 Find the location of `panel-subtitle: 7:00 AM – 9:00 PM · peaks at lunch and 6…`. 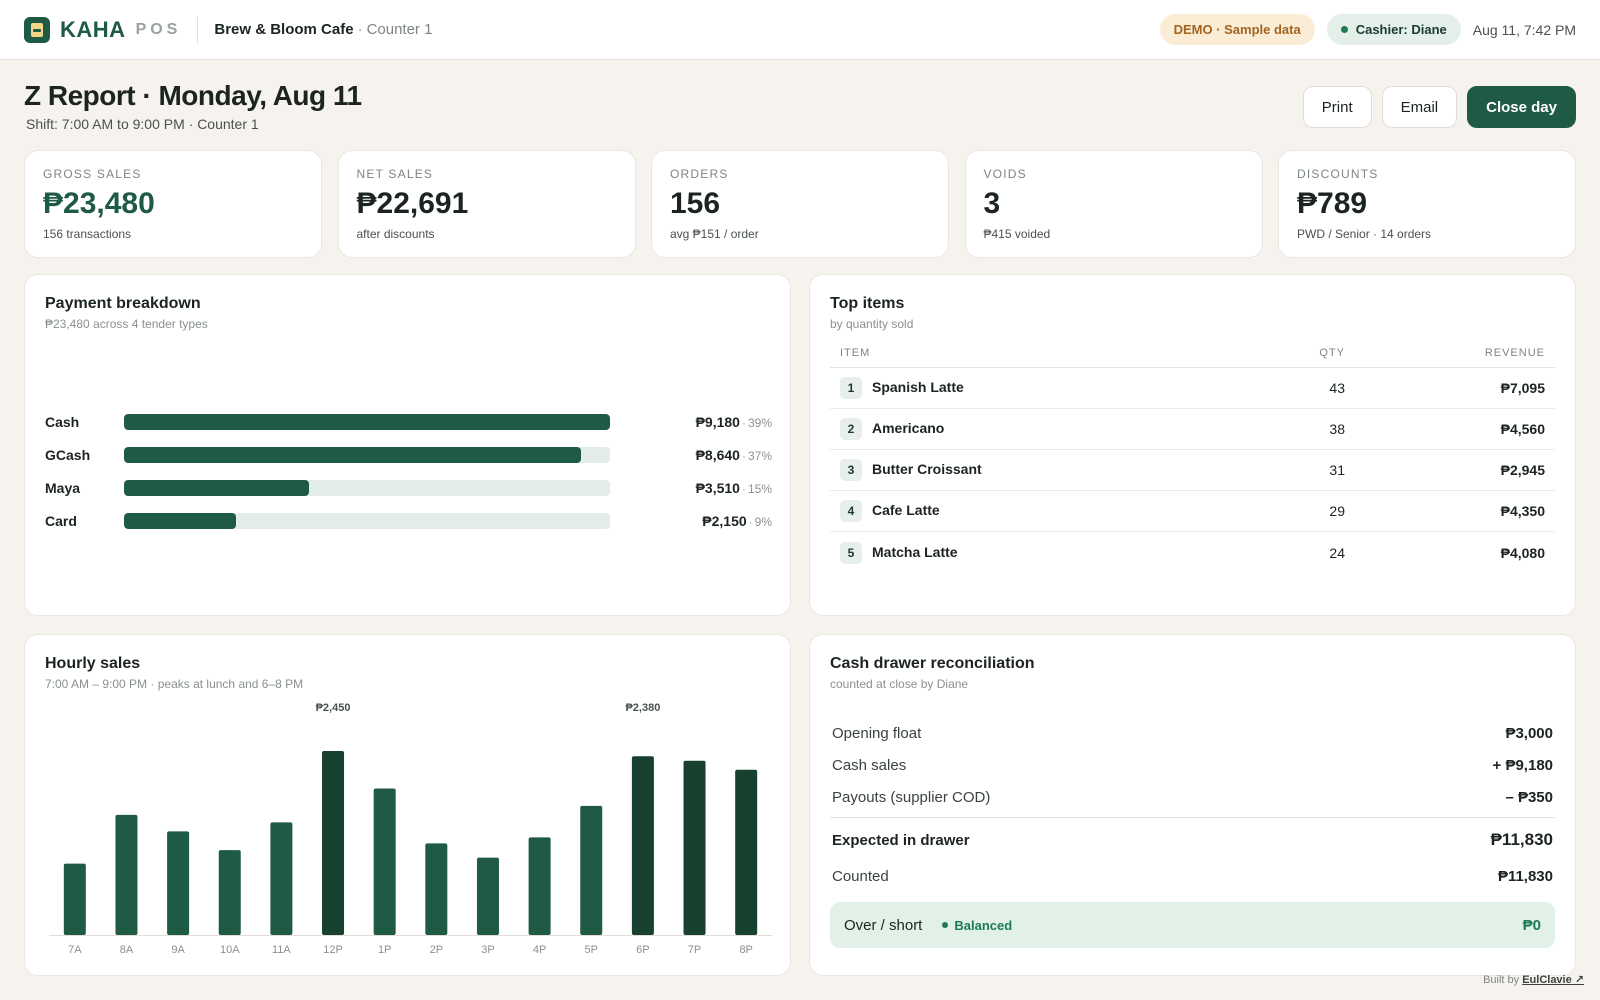

panel-subtitle: 7:00 AM – 9:00 PM · peaks at lunch and 6… is located at coordinates (174, 684).